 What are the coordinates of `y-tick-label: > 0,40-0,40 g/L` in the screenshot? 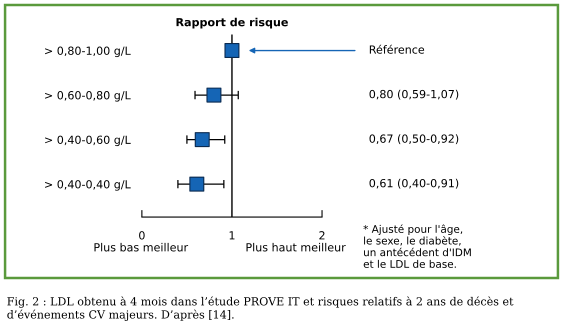 It's located at (88, 185).